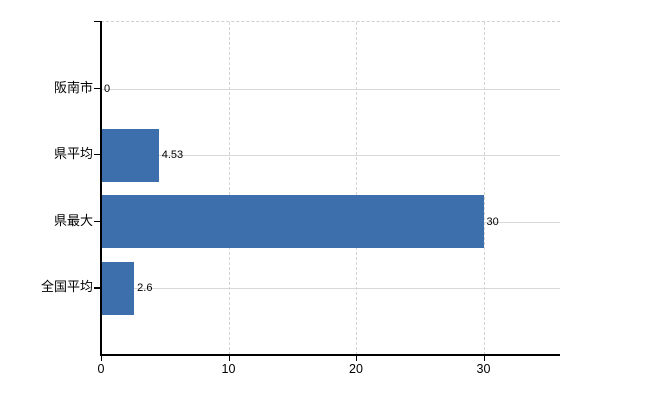  What do you see at coordinates (172, 155) in the screenshot?
I see `bar-value-label: 4.53` at bounding box center [172, 155].